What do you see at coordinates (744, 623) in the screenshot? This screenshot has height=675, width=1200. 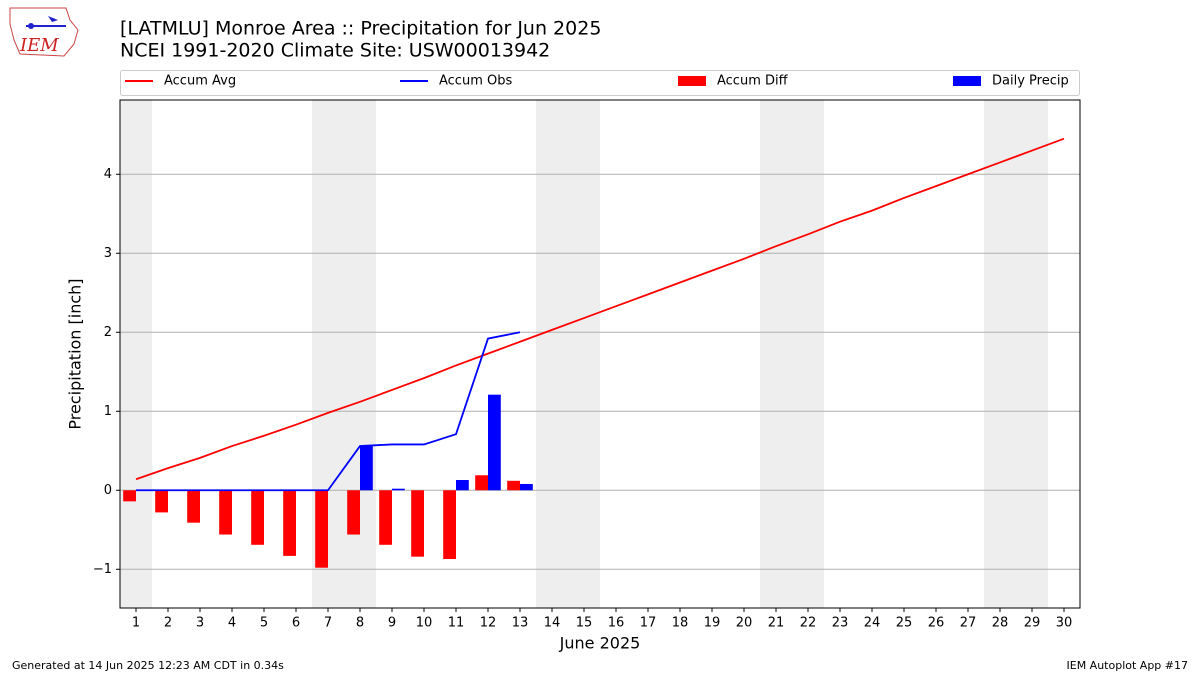 I see `x-tick-label: 20` at bounding box center [744, 623].